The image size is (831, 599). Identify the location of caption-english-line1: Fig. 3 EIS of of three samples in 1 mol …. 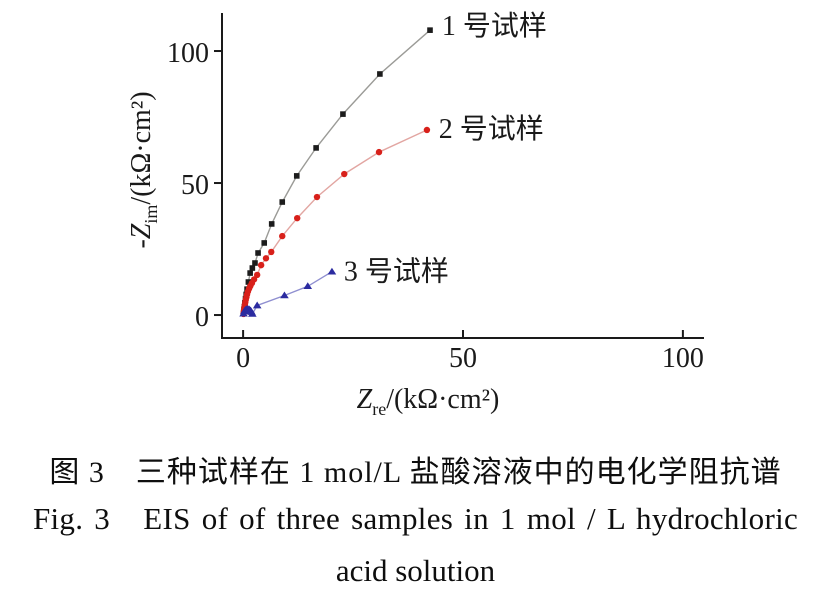
(415, 518).